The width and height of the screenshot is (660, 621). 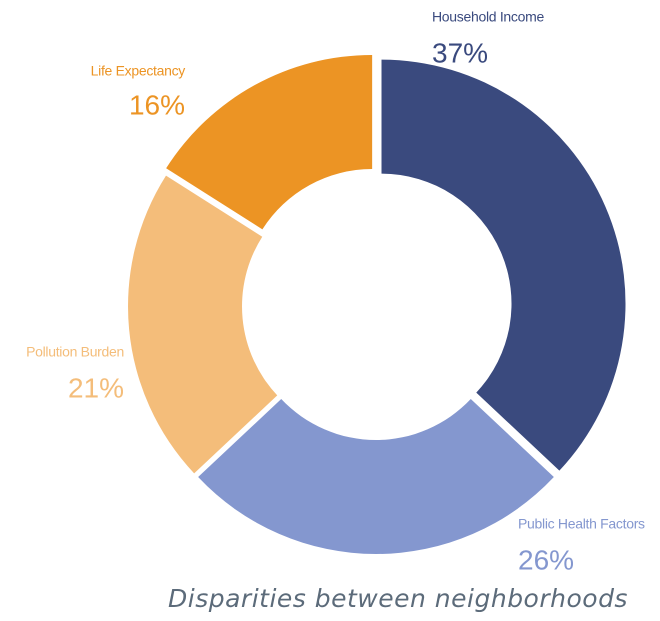 I want to click on chart-caption: Disparities between neighborhoods, so click(x=398, y=598).